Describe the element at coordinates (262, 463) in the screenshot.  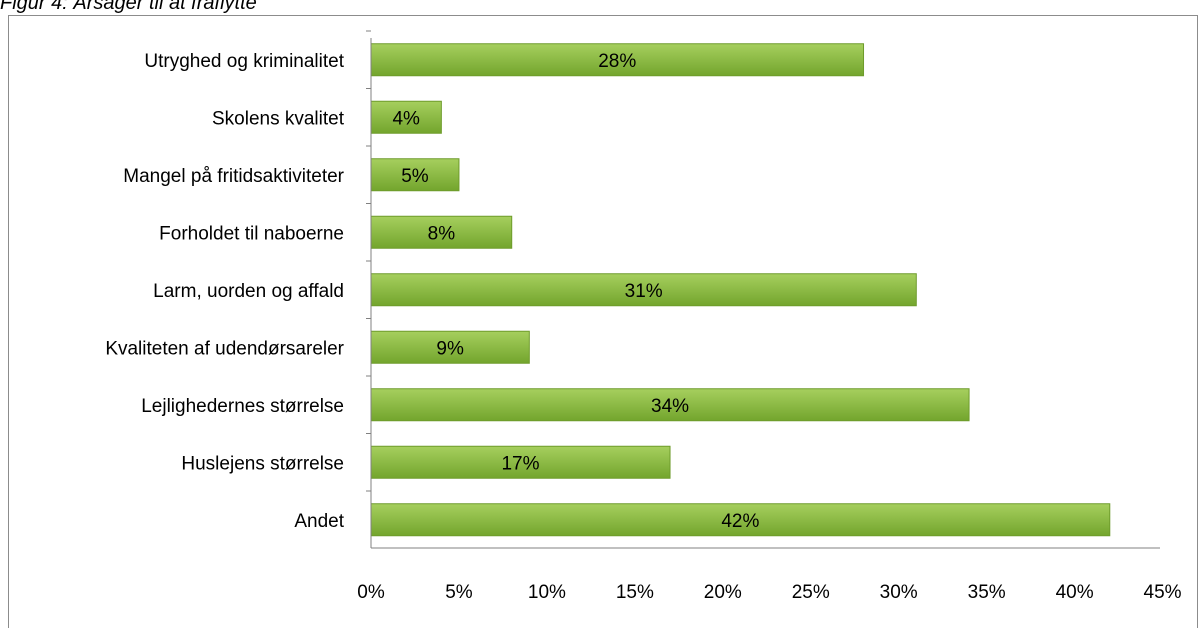
I see `category-label-7: Huslejens størrelse` at that location.